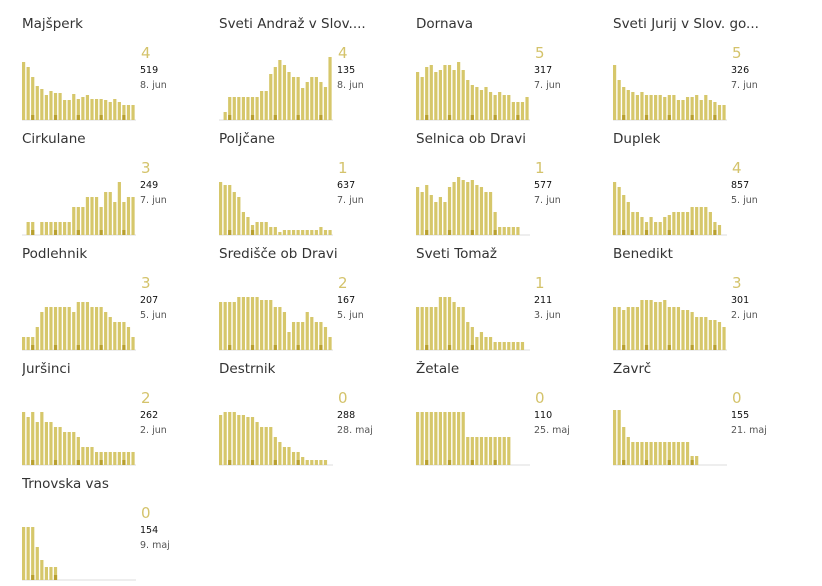  What do you see at coordinates (471, 139) in the screenshot?
I see `chart-title: Selnica ob Dravi` at bounding box center [471, 139].